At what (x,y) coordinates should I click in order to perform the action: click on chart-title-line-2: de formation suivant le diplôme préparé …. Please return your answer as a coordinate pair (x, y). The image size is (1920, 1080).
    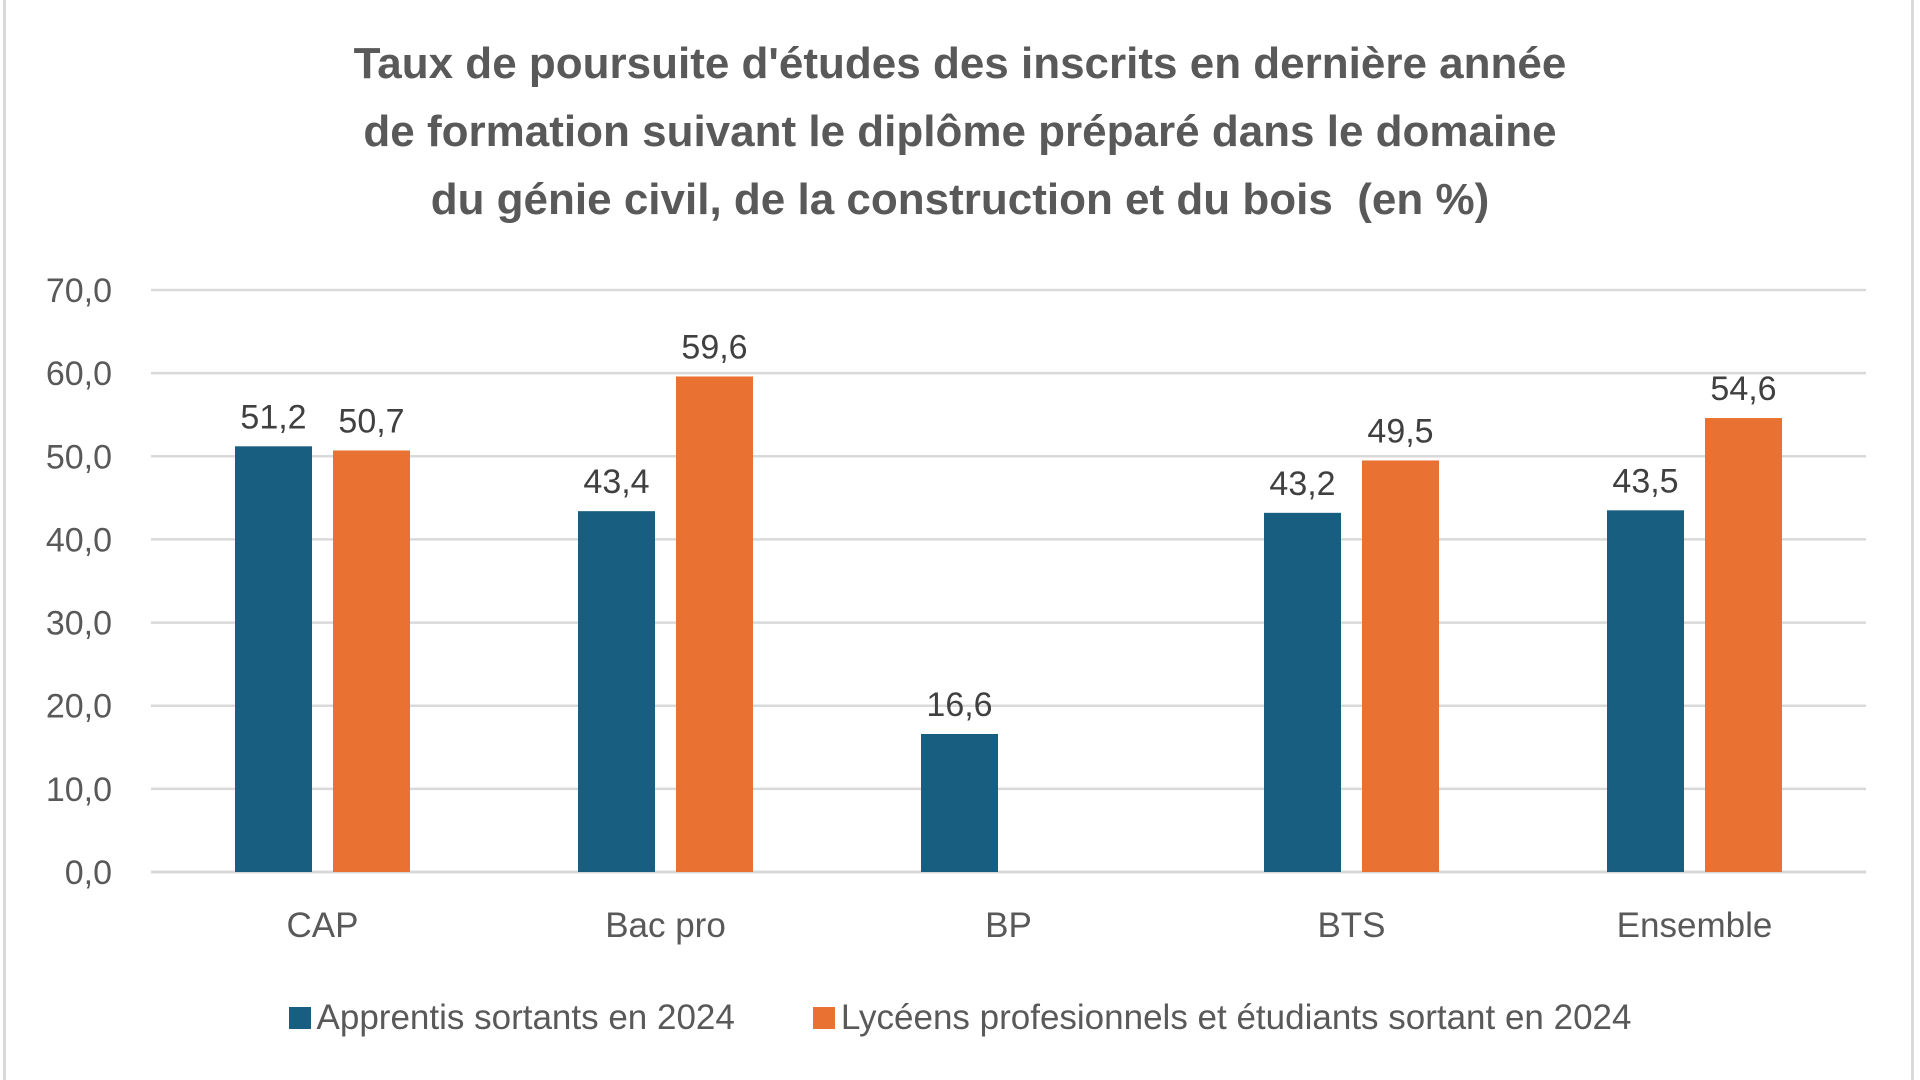
    Looking at the image, I should click on (960, 131).